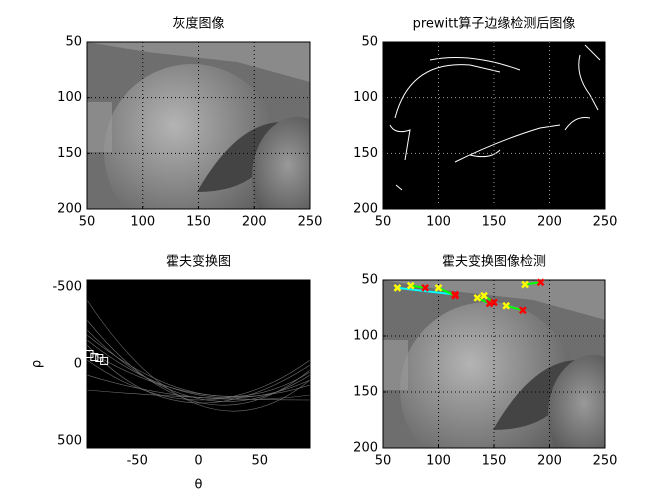 This screenshot has width=672, height=504. What do you see at coordinates (199, 485) in the screenshot?
I see `x-axis-label: θ` at bounding box center [199, 485].